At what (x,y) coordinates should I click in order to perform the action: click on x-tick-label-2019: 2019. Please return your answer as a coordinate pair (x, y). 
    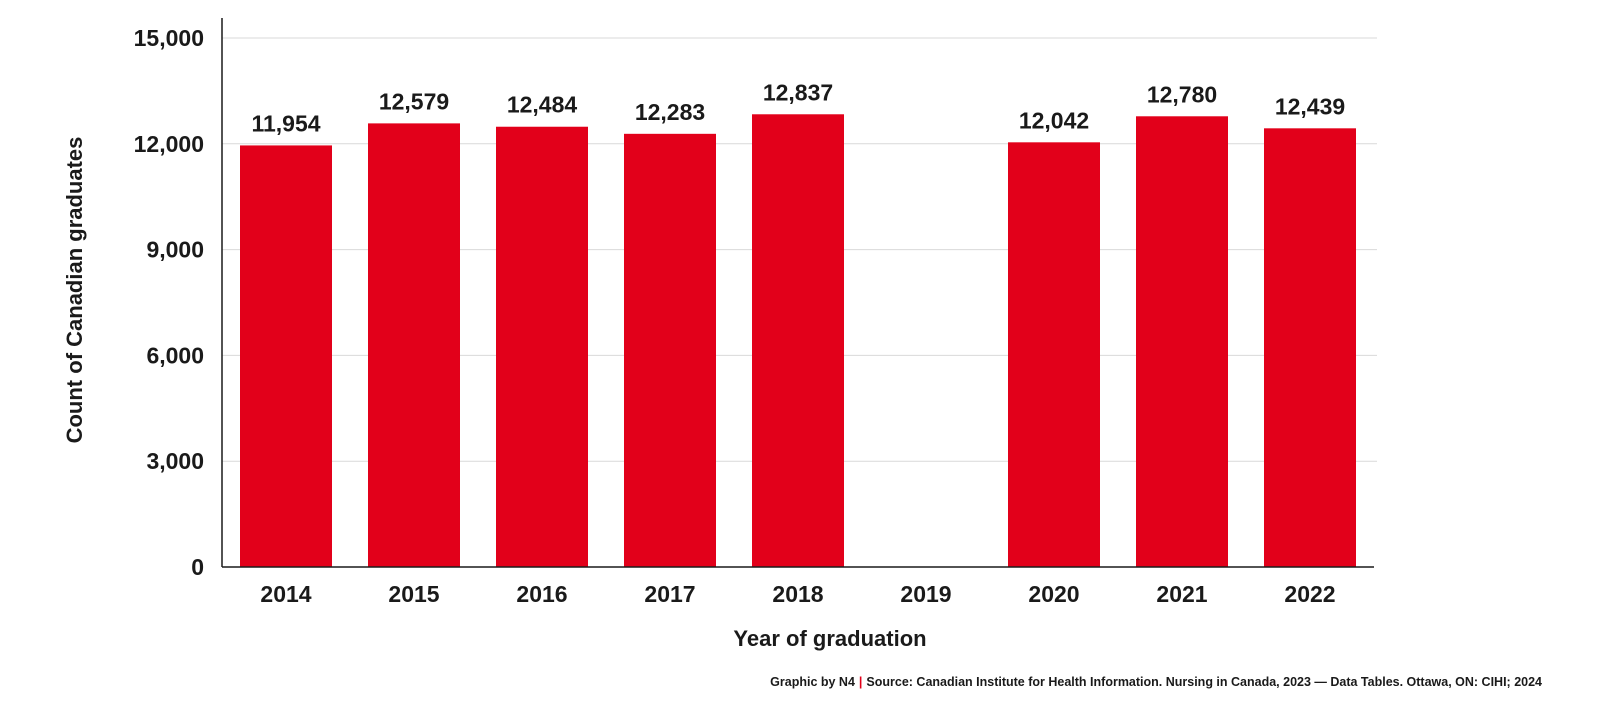
    Looking at the image, I should click on (925, 594).